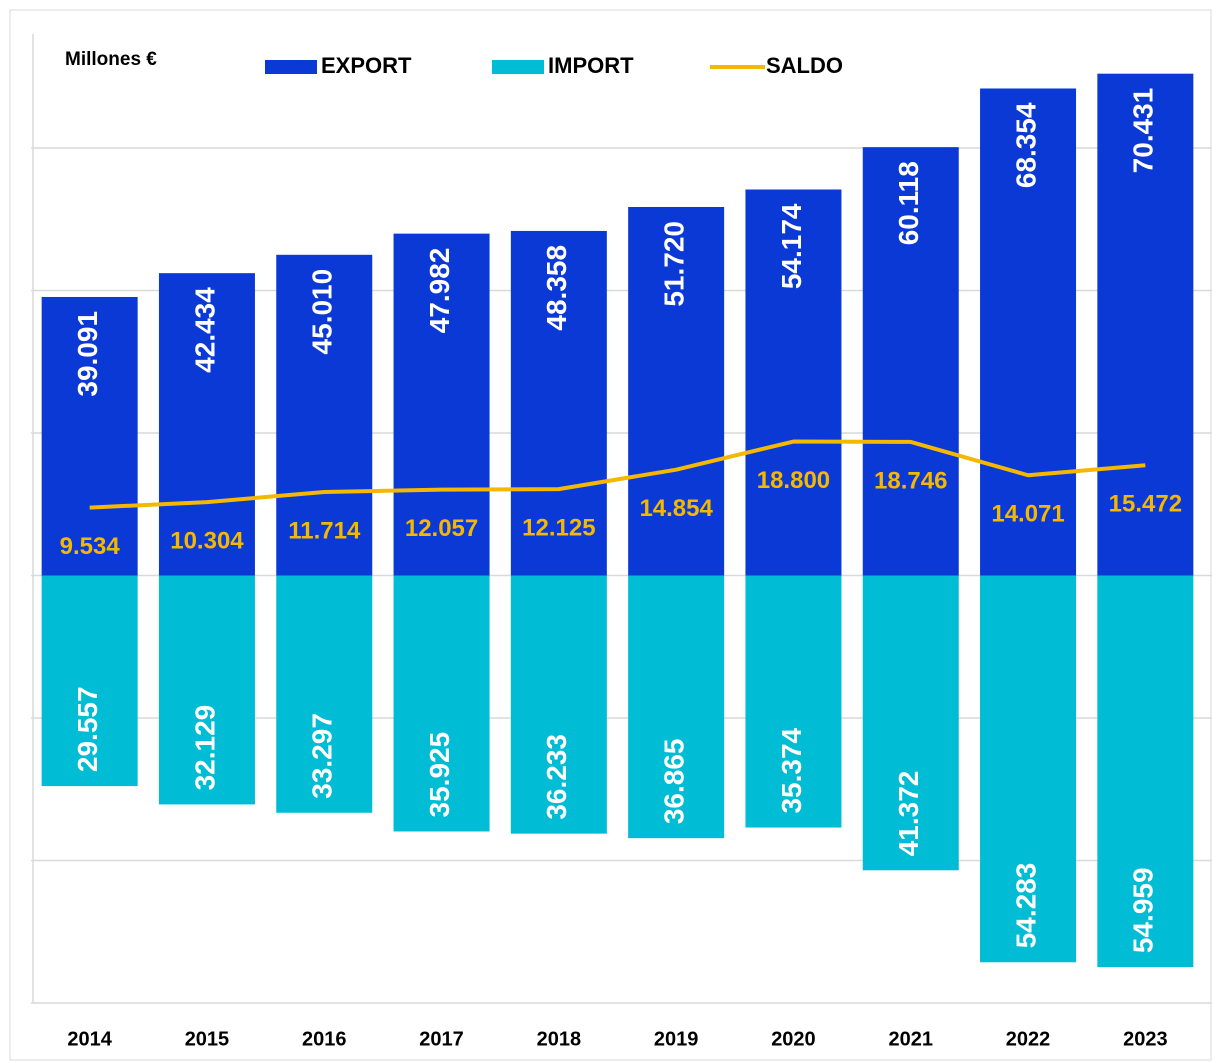 The image size is (1222, 1063). I want to click on legend-label: IMPORT, so click(591, 65).